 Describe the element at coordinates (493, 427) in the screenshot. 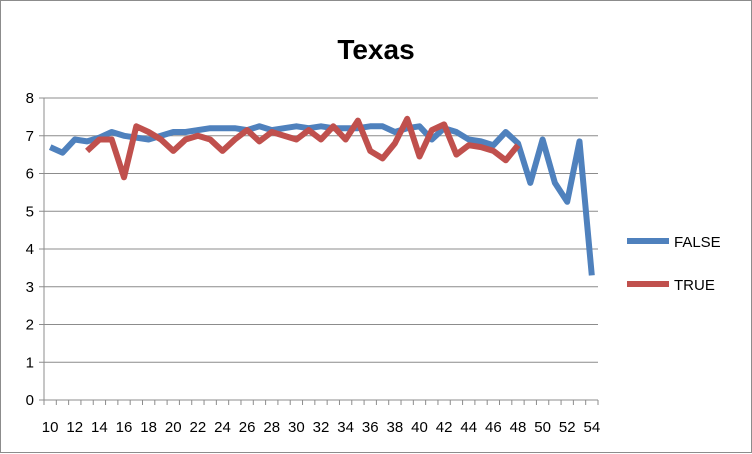

I see `x-tick-label: 46` at that location.